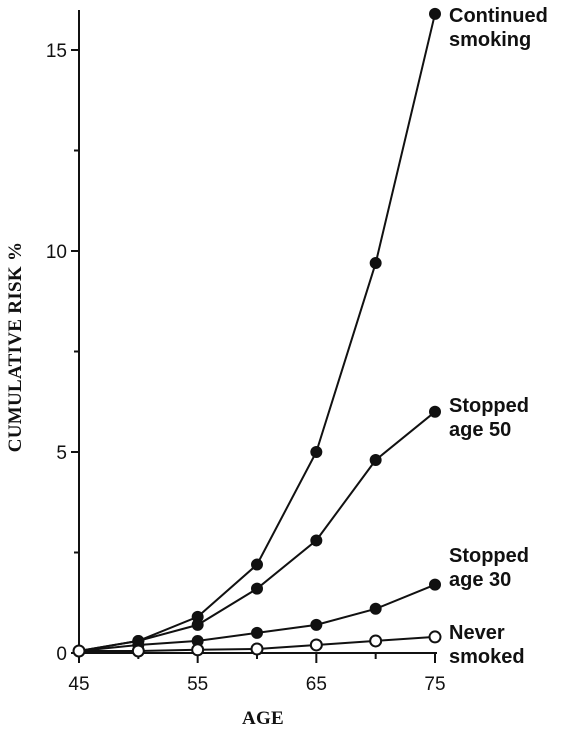 The height and width of the screenshot is (729, 578). I want to click on series-label-0: Continued, so click(498, 16).